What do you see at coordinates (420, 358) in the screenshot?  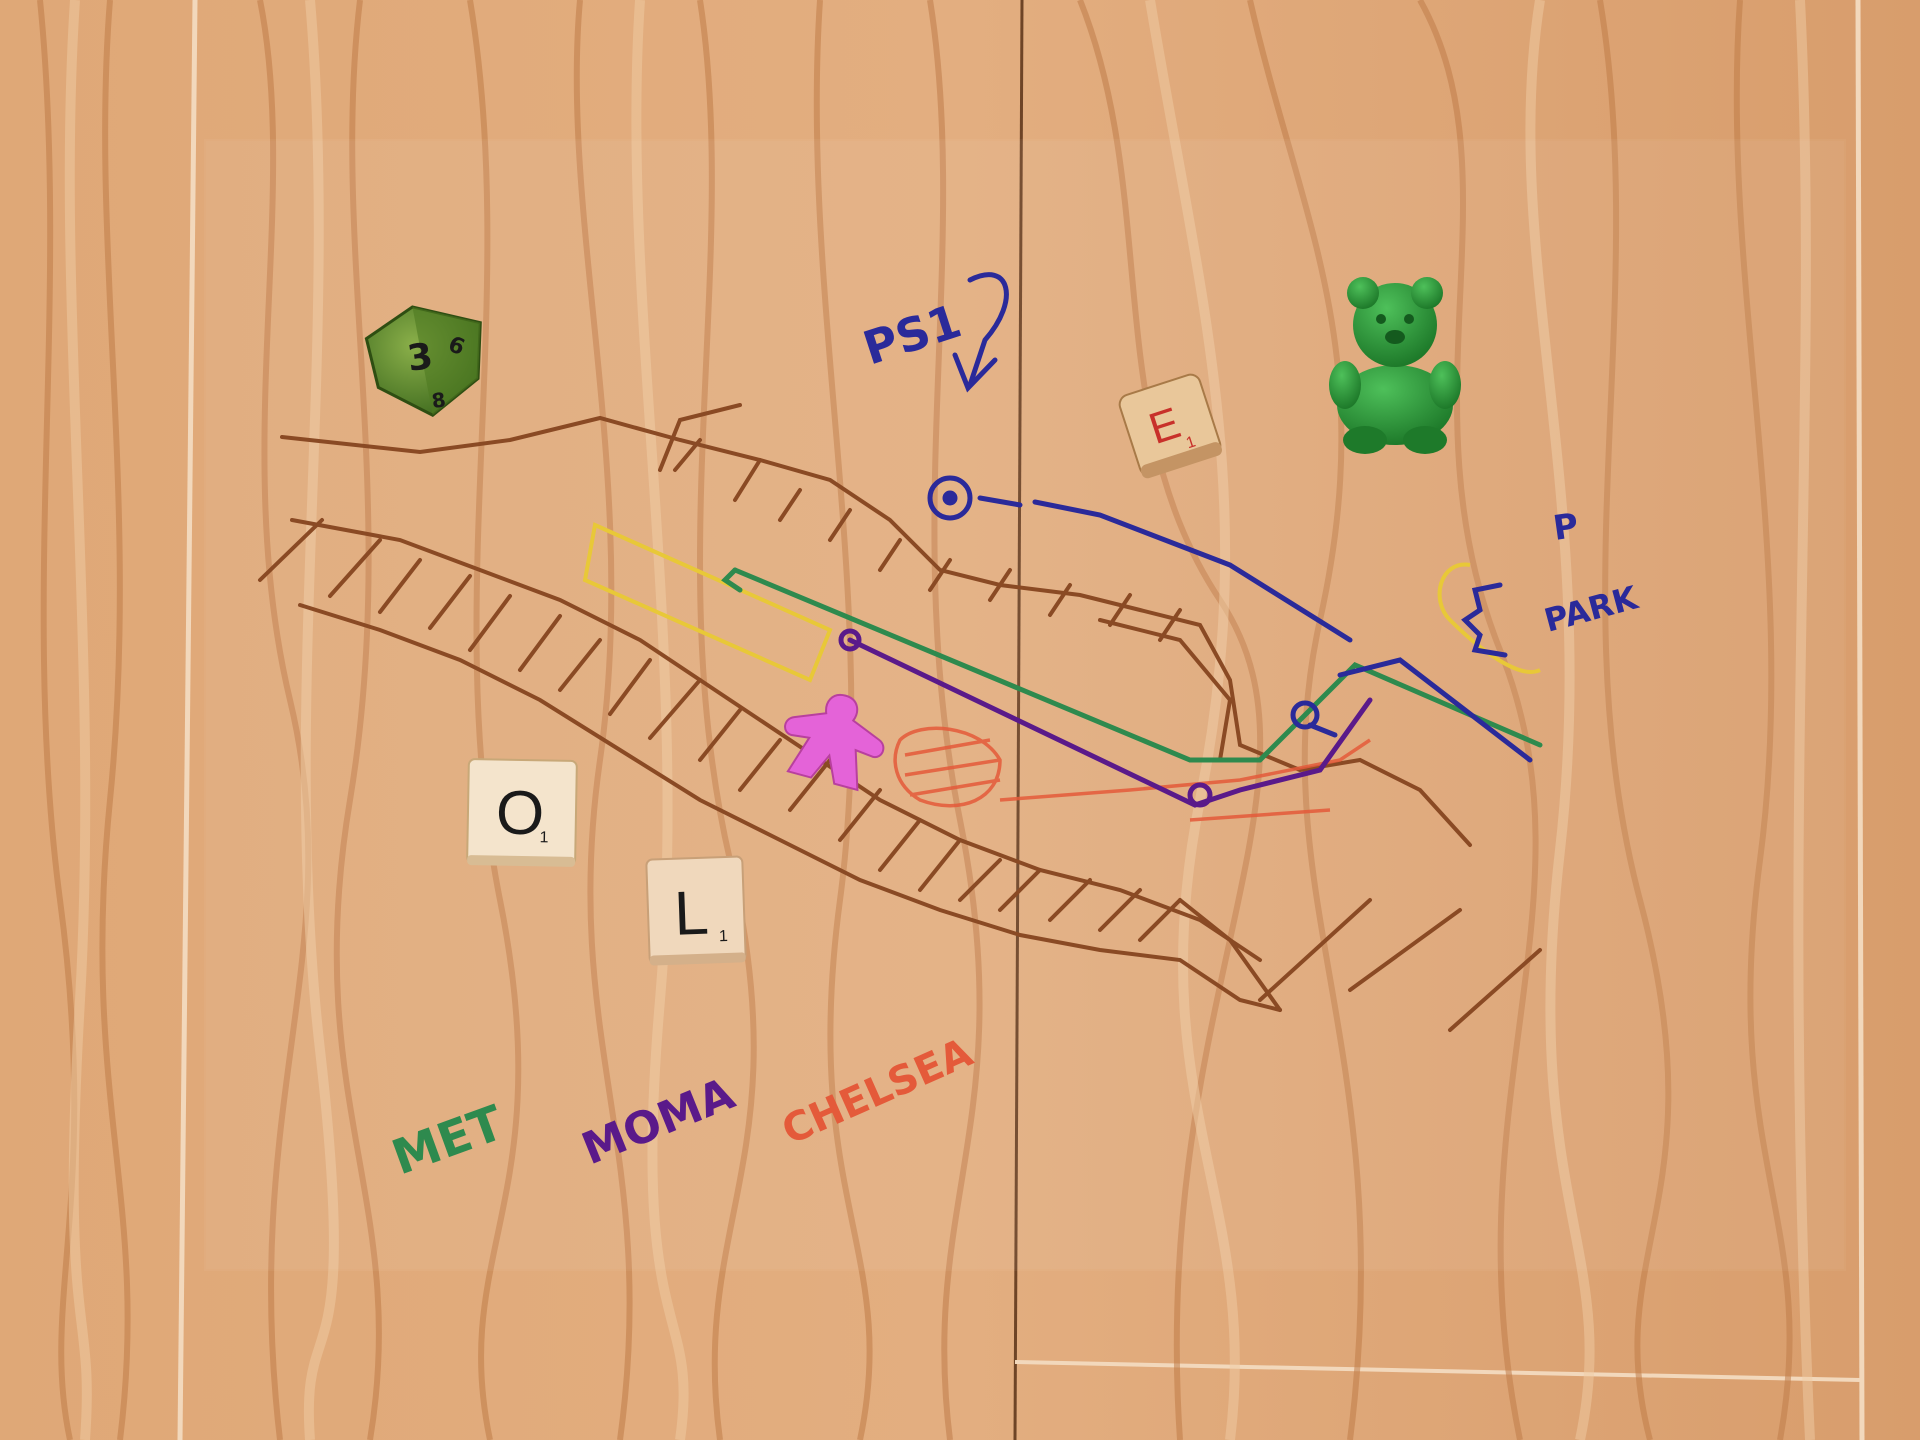 I see `d8-top-number: 3` at bounding box center [420, 358].